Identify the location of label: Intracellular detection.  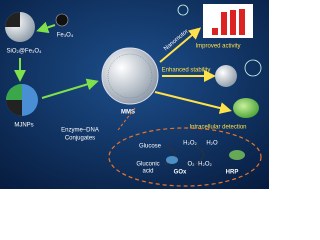
(217, 128).